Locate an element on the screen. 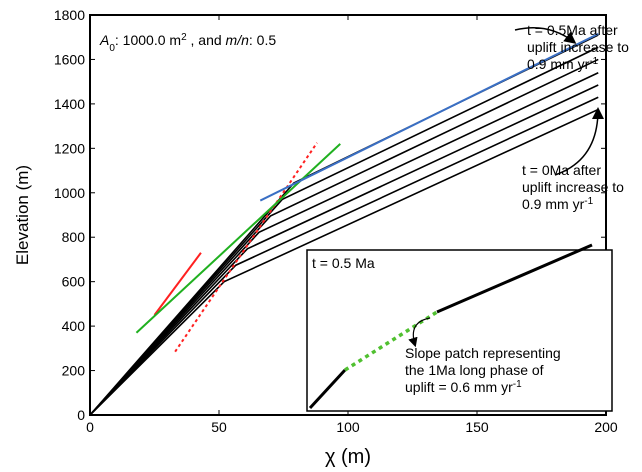  annotation-line: t = 0.5 Ma is located at coordinates (343, 263).